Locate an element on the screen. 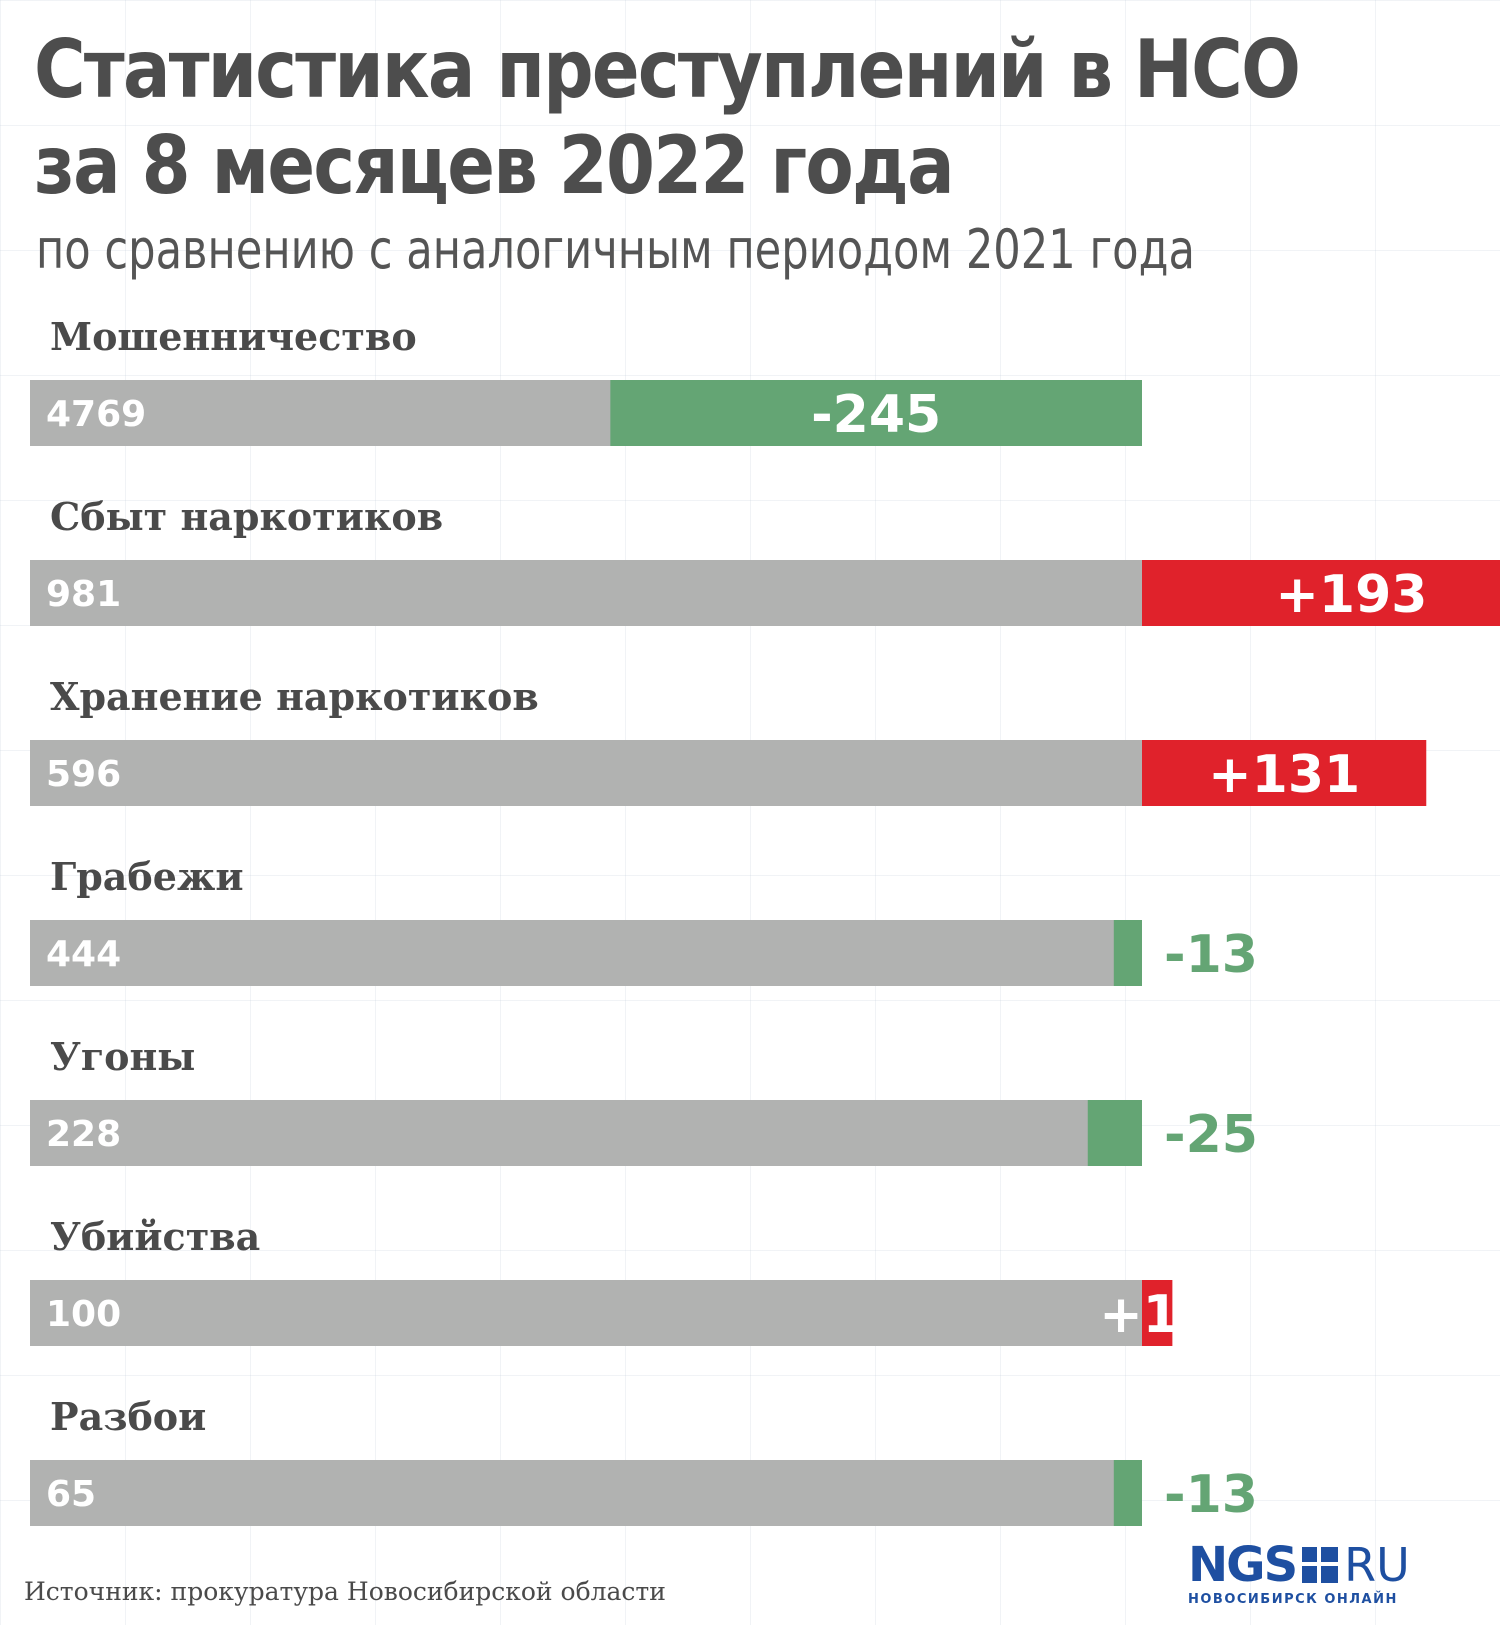 The image size is (1500, 1625). change-value-label: -245 is located at coordinates (876, 415).